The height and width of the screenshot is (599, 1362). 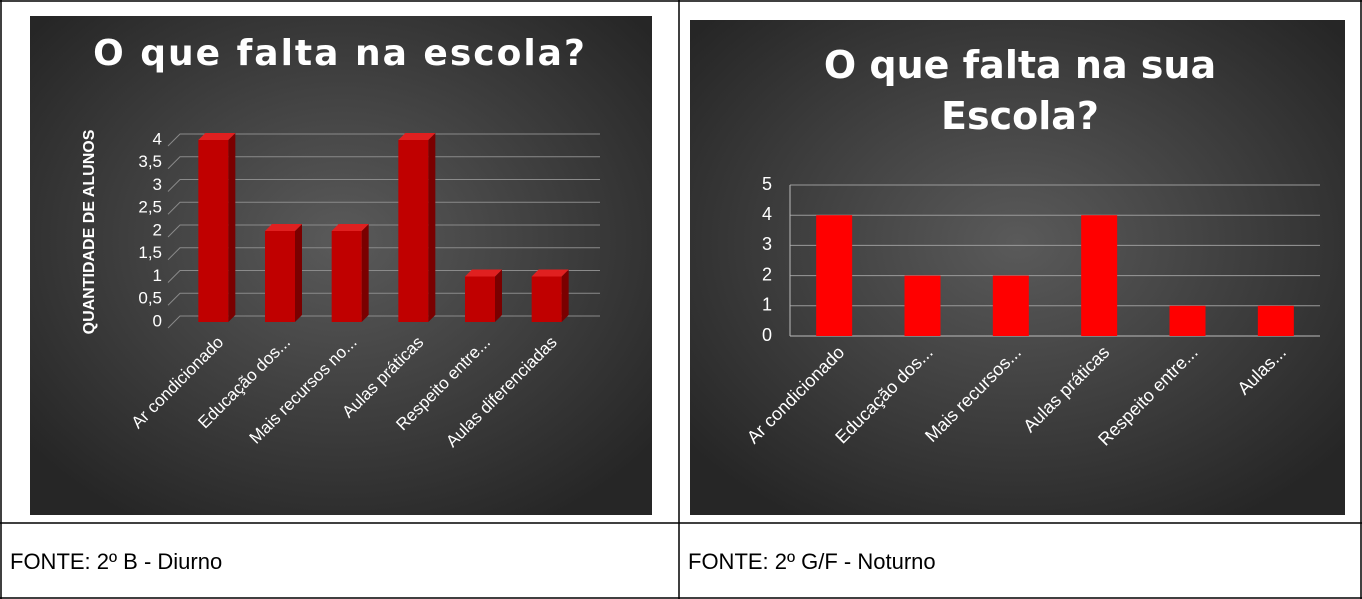 I want to click on chart-title-box: O que falta na sua Escola?, so click(x=1020, y=91).